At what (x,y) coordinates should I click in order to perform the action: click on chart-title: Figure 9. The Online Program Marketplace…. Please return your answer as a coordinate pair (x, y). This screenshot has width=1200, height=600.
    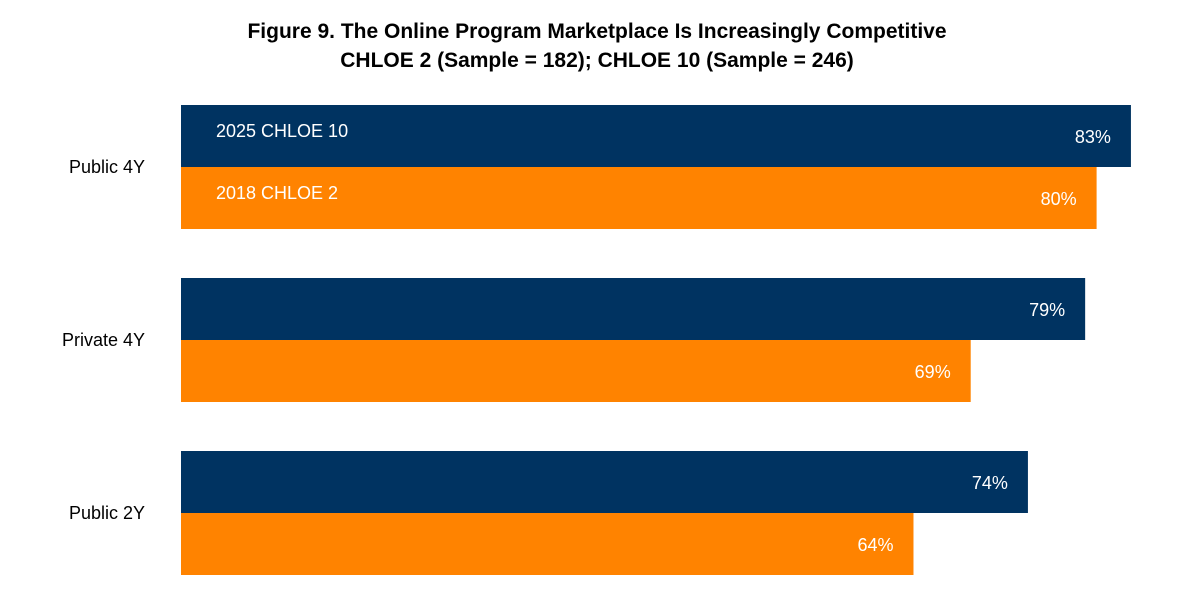
    Looking at the image, I should click on (596, 31).